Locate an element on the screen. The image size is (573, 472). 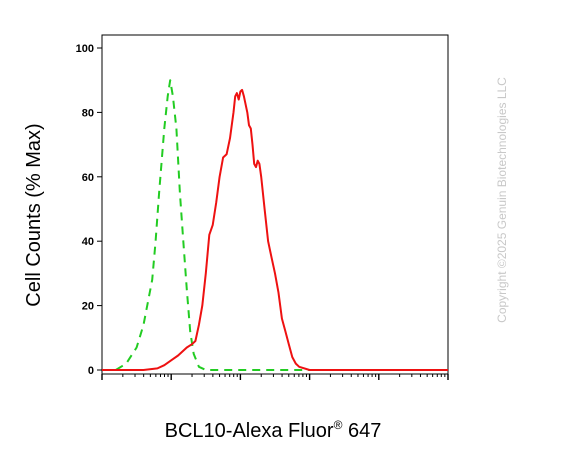
x-axis-title: BCL10-Alexa Fluor® 647 is located at coordinates (273, 430).